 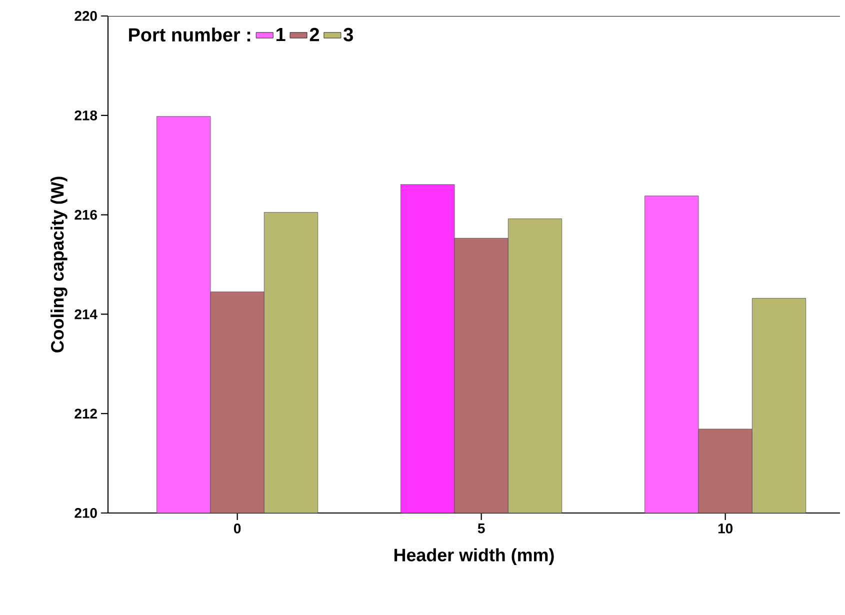 I want to click on x-axis-title: Header width (mm), so click(x=474, y=556).